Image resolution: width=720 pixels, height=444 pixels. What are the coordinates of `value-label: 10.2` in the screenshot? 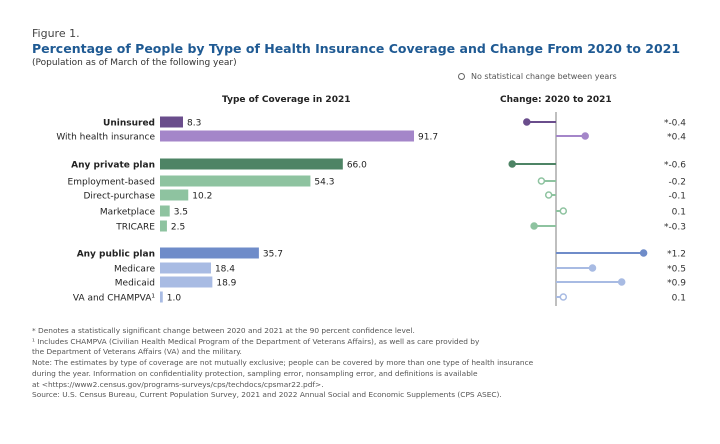 It's located at (202, 197).